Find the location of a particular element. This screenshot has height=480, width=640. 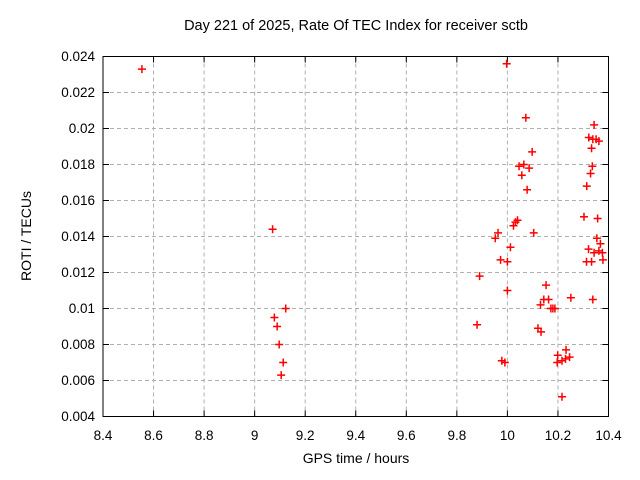

x-tick-label: 10 is located at coordinates (507, 435).